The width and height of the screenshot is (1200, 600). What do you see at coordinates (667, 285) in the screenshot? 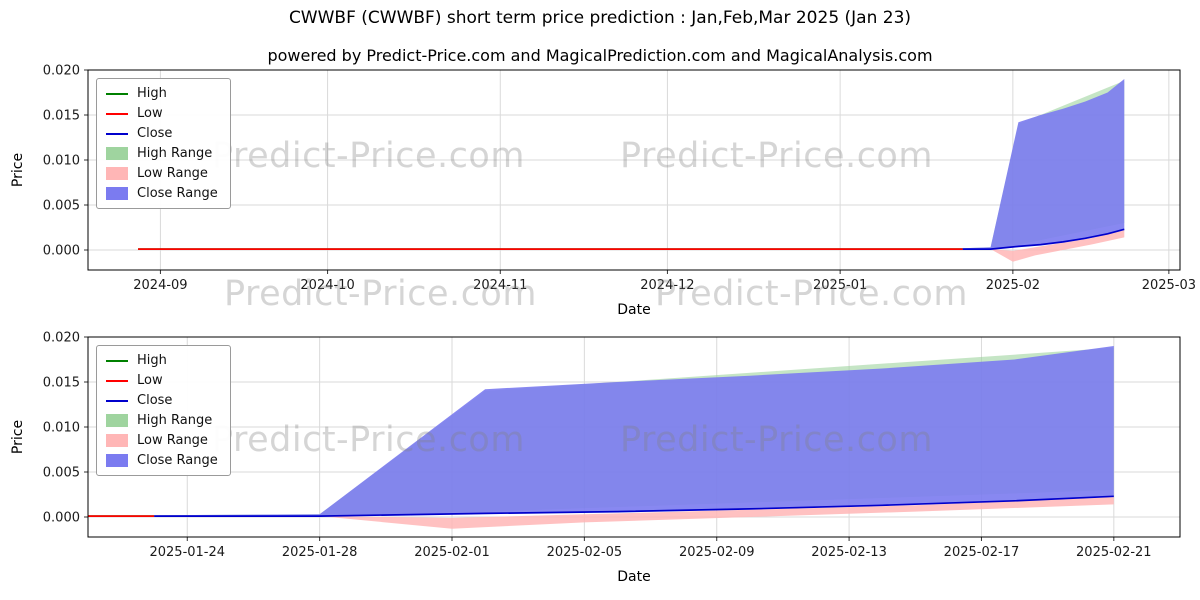
I see `svg-text: 2024-12` at bounding box center [667, 285].